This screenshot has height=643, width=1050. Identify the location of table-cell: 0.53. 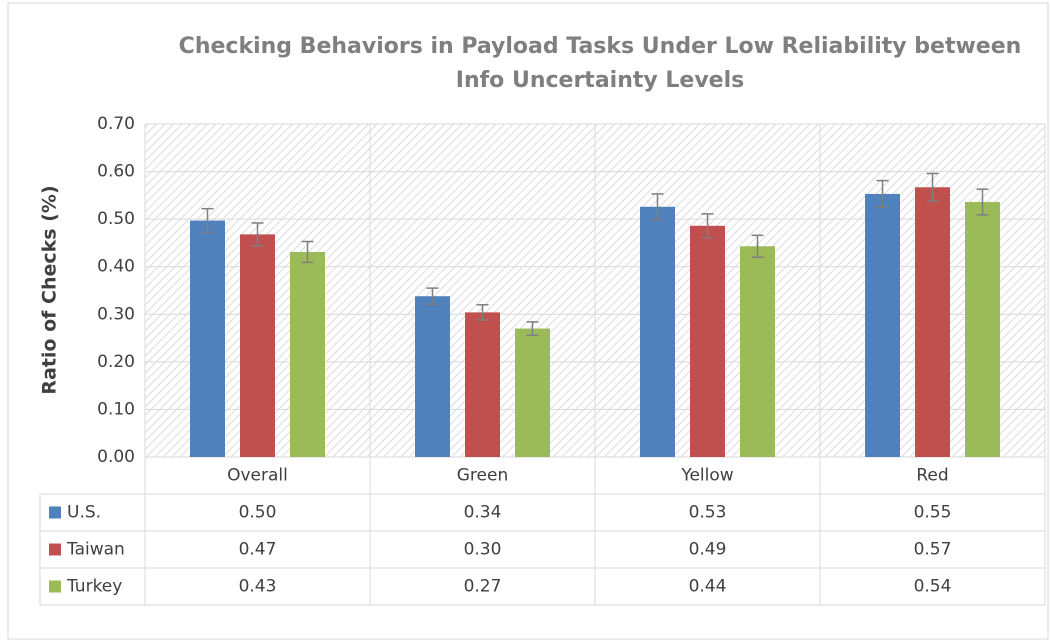
(708, 513).